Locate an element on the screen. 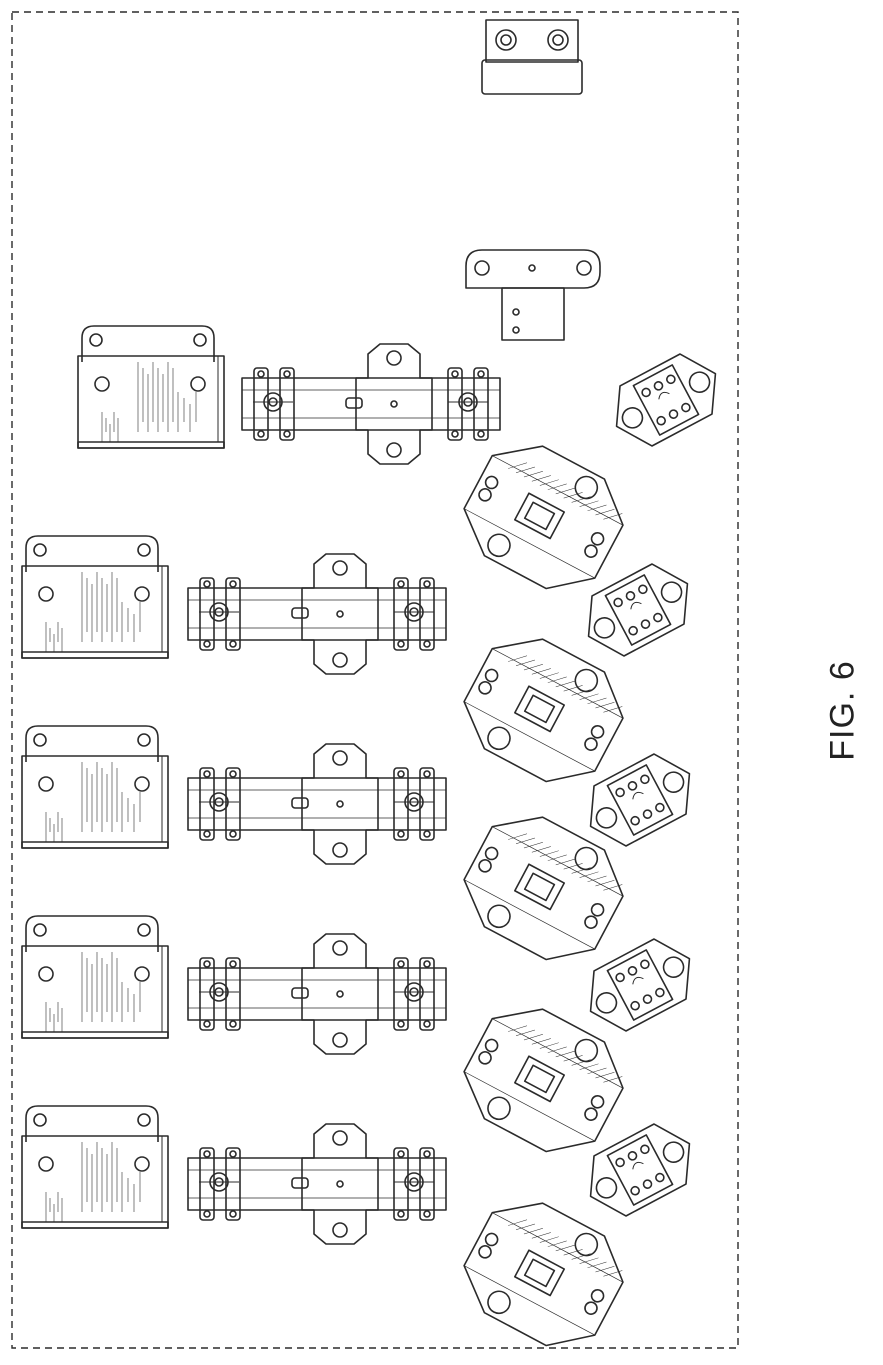 The image size is (883, 1365). row-4-rail is located at coordinates (317, 994).